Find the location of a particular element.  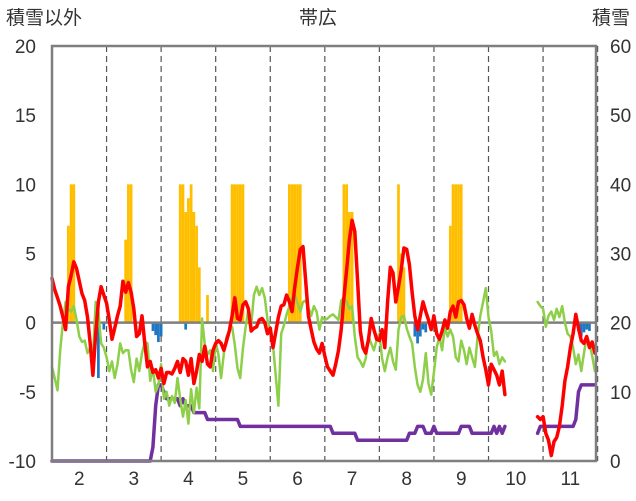

y-left-tick-label: -5 is located at coordinates (27, 393).